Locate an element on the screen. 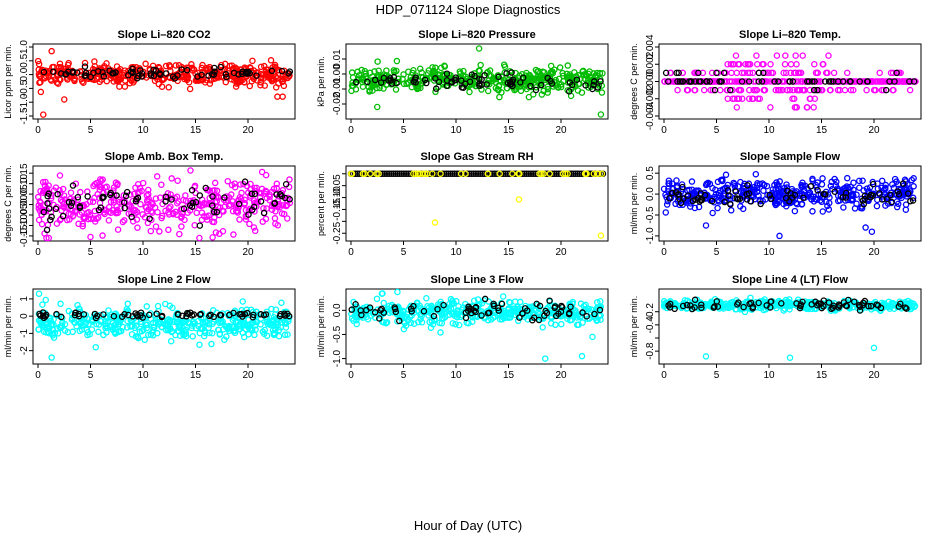 The height and width of the screenshot is (540, 936). y-tick-label: -1.0 is located at coordinates (650, 236).